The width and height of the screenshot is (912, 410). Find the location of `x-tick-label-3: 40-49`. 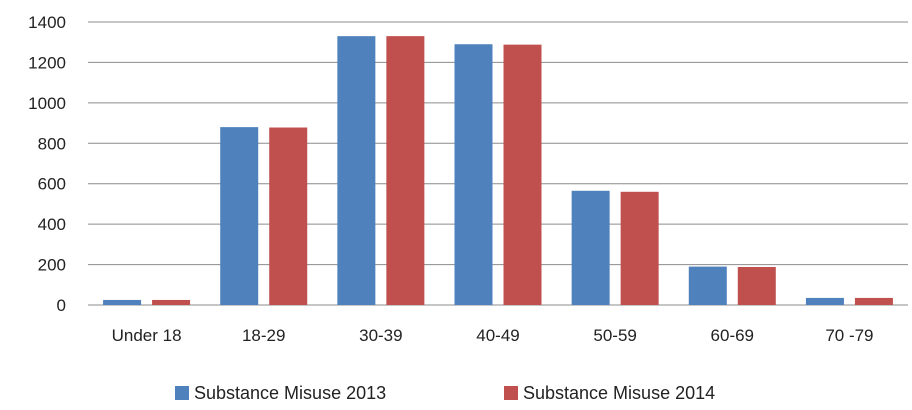

x-tick-label-3: 40-49 is located at coordinates (497, 335).